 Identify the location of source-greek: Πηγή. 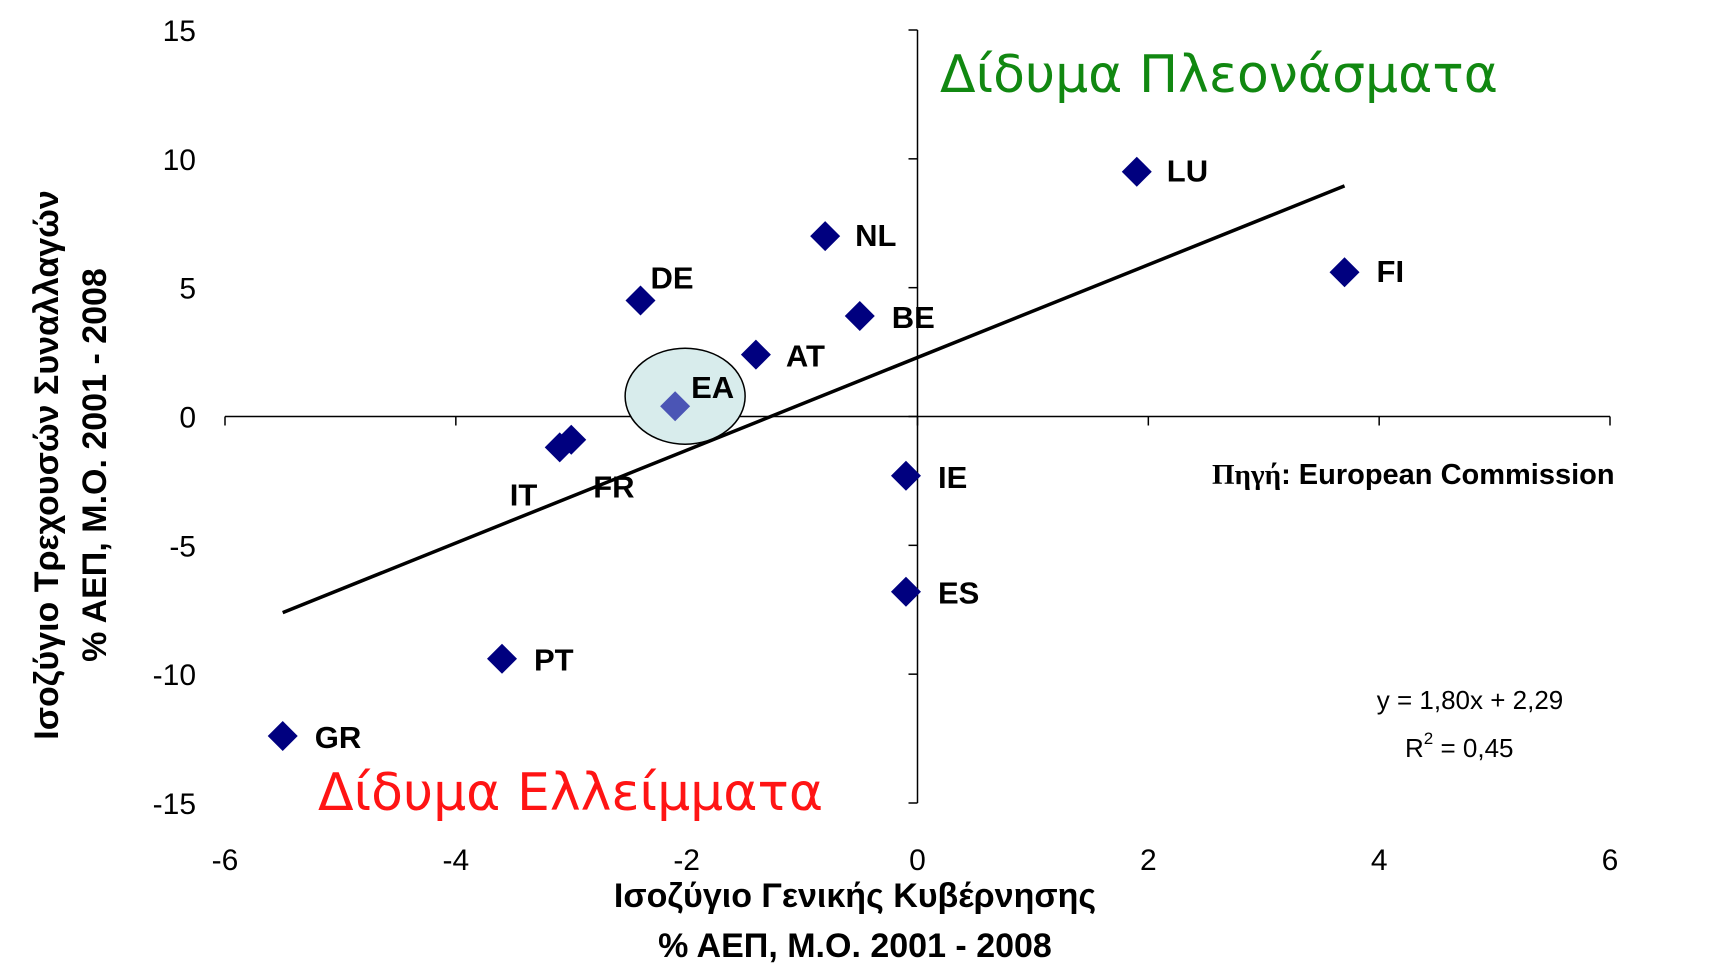
(1246, 475).